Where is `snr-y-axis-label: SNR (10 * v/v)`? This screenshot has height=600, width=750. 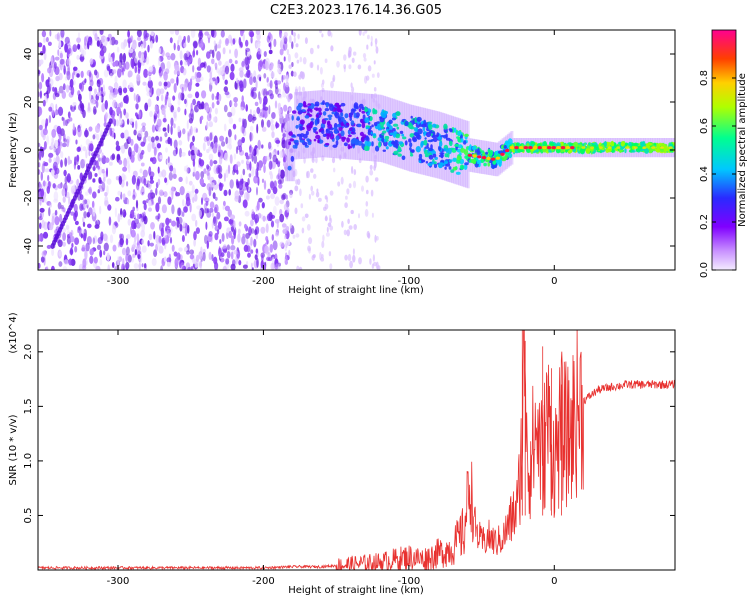
snr-y-axis-label: SNR (10 * v/v) is located at coordinates (13, 449).